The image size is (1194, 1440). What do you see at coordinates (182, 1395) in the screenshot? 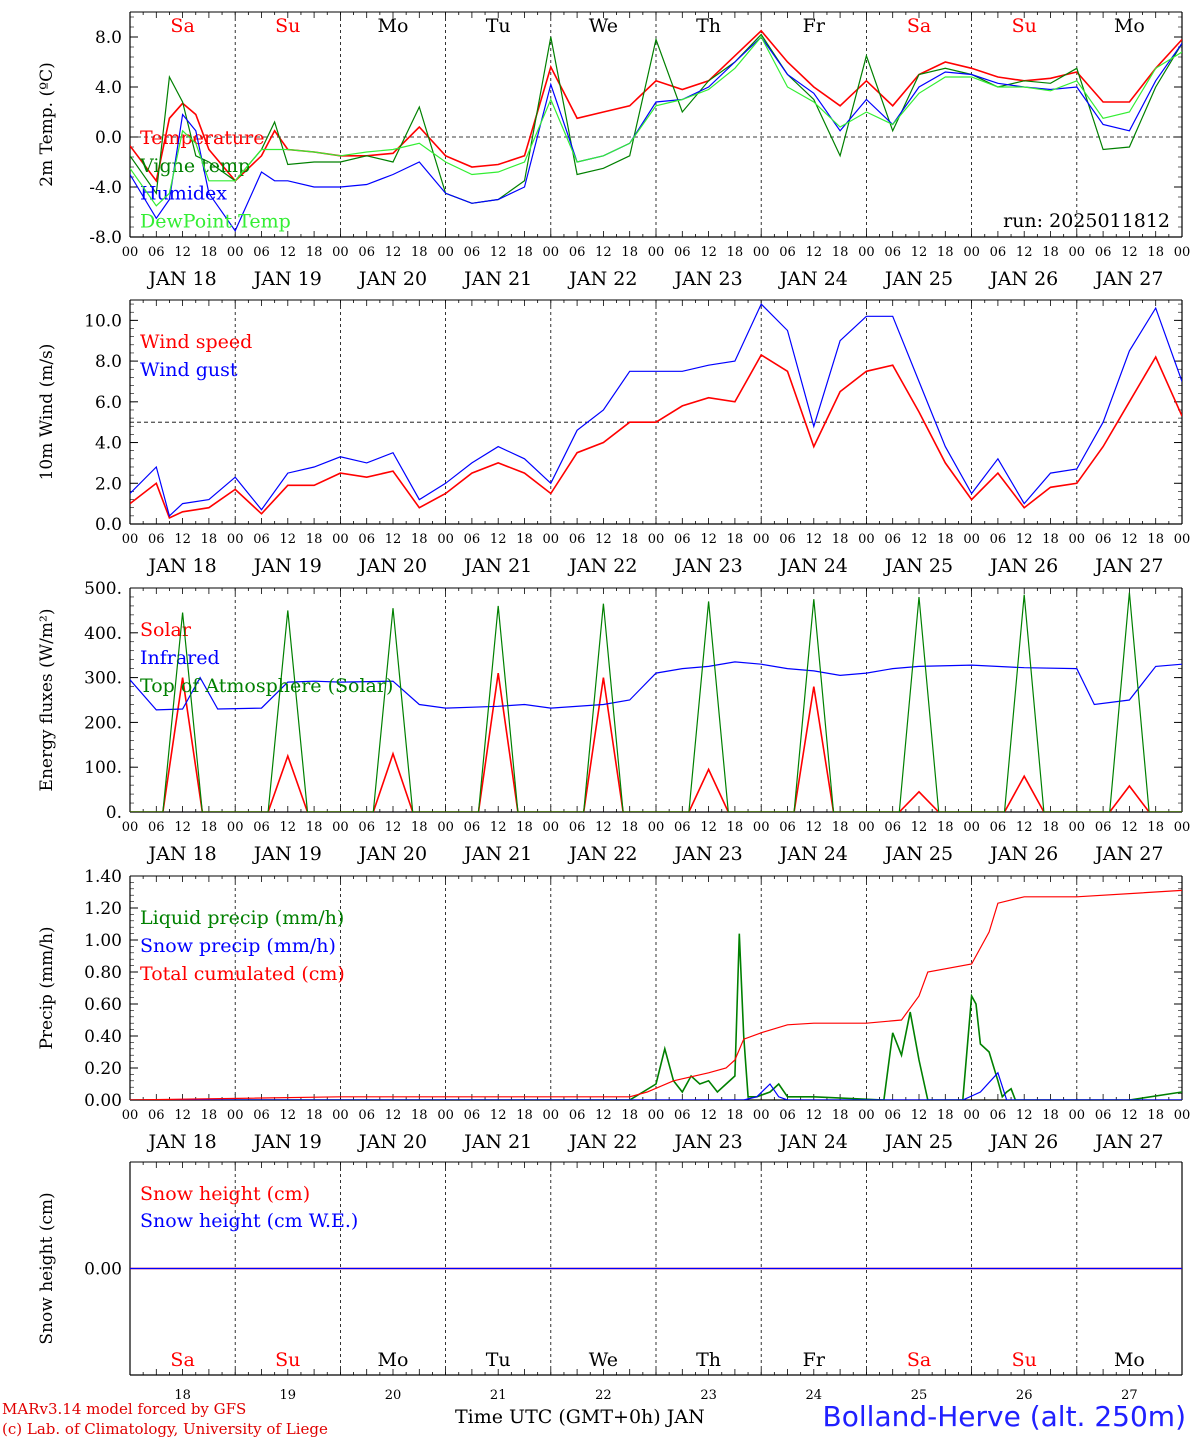
I see `date-label: 18` at bounding box center [182, 1395].